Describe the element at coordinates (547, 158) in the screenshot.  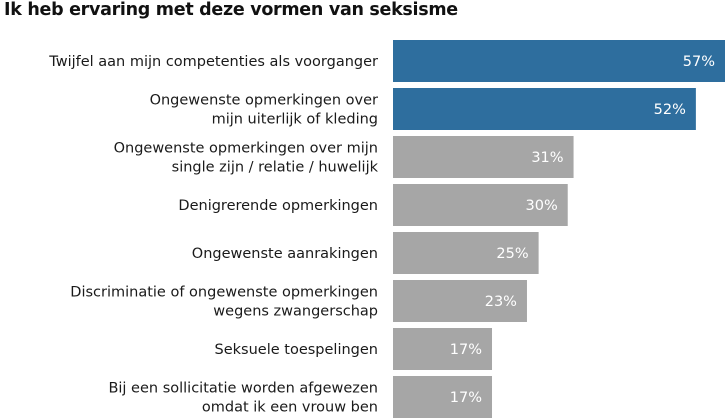
I see `value-label-3: 31%` at that location.